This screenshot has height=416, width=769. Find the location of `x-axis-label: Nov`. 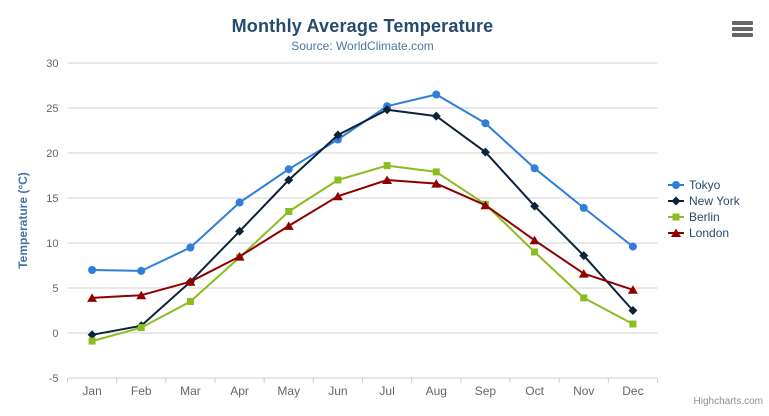

x-axis-label: Nov is located at coordinates (583, 391).